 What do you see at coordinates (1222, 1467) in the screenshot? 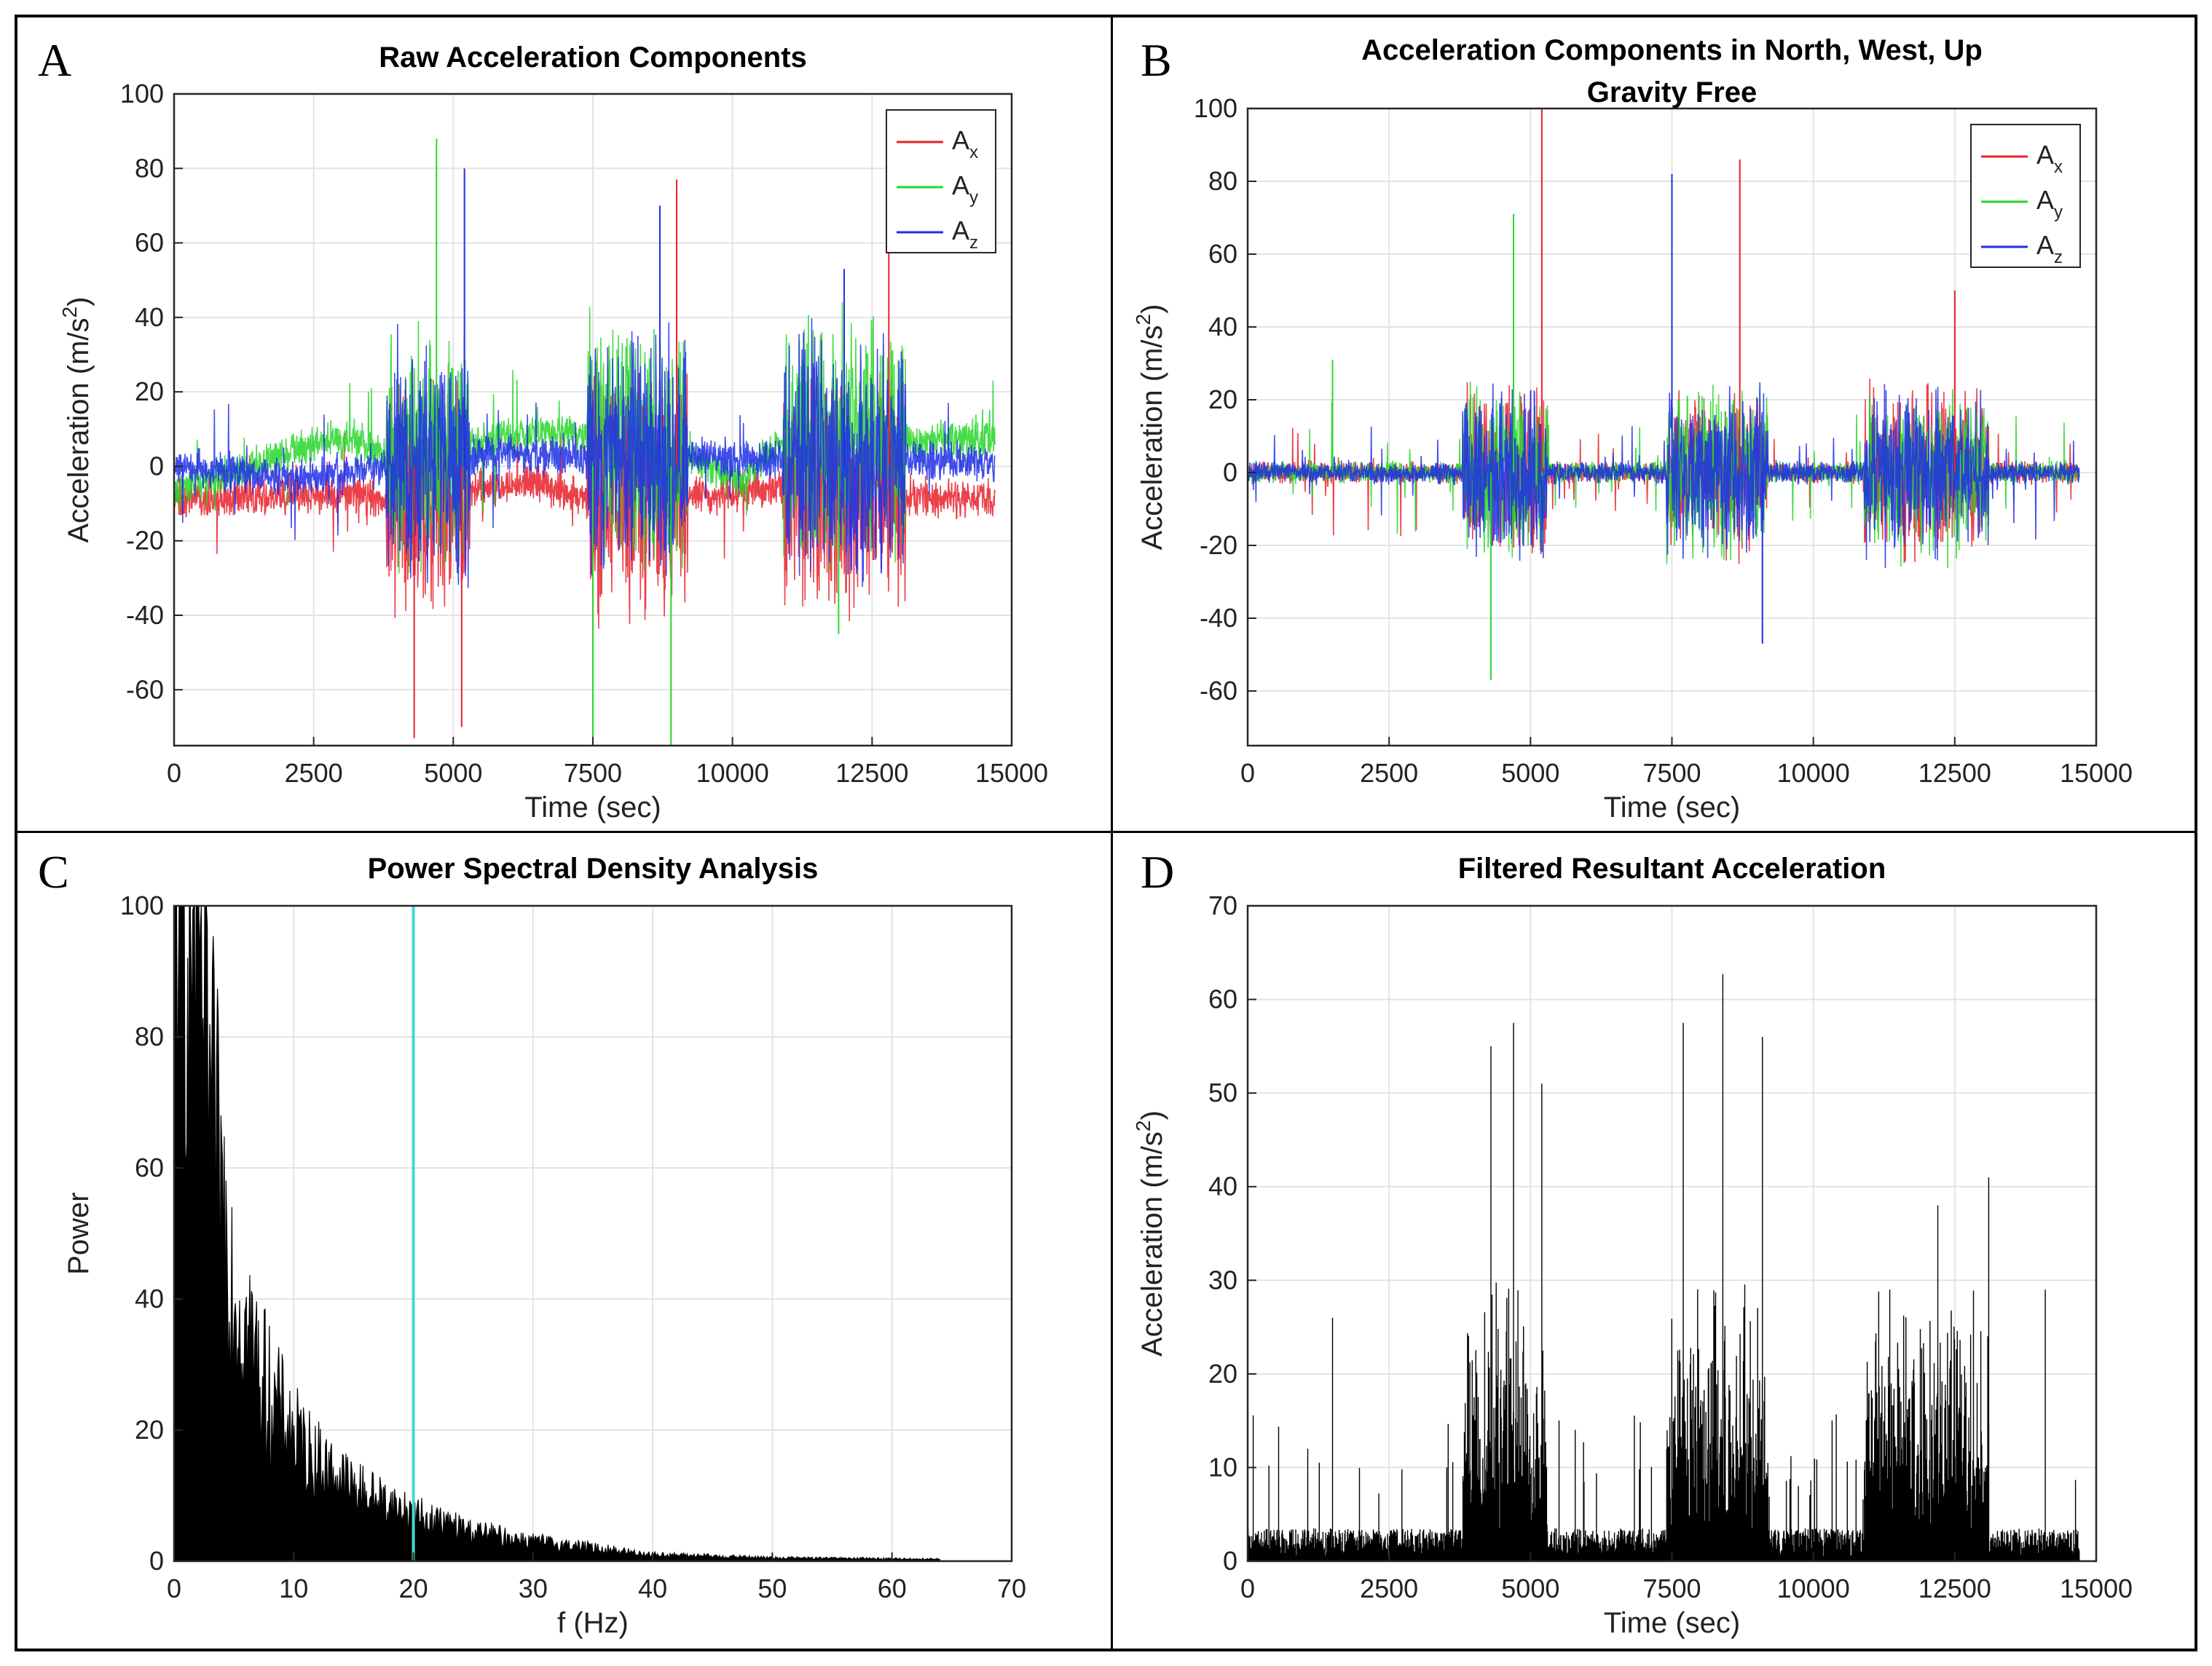
I see `y-tick-label-d: 10` at bounding box center [1222, 1467].